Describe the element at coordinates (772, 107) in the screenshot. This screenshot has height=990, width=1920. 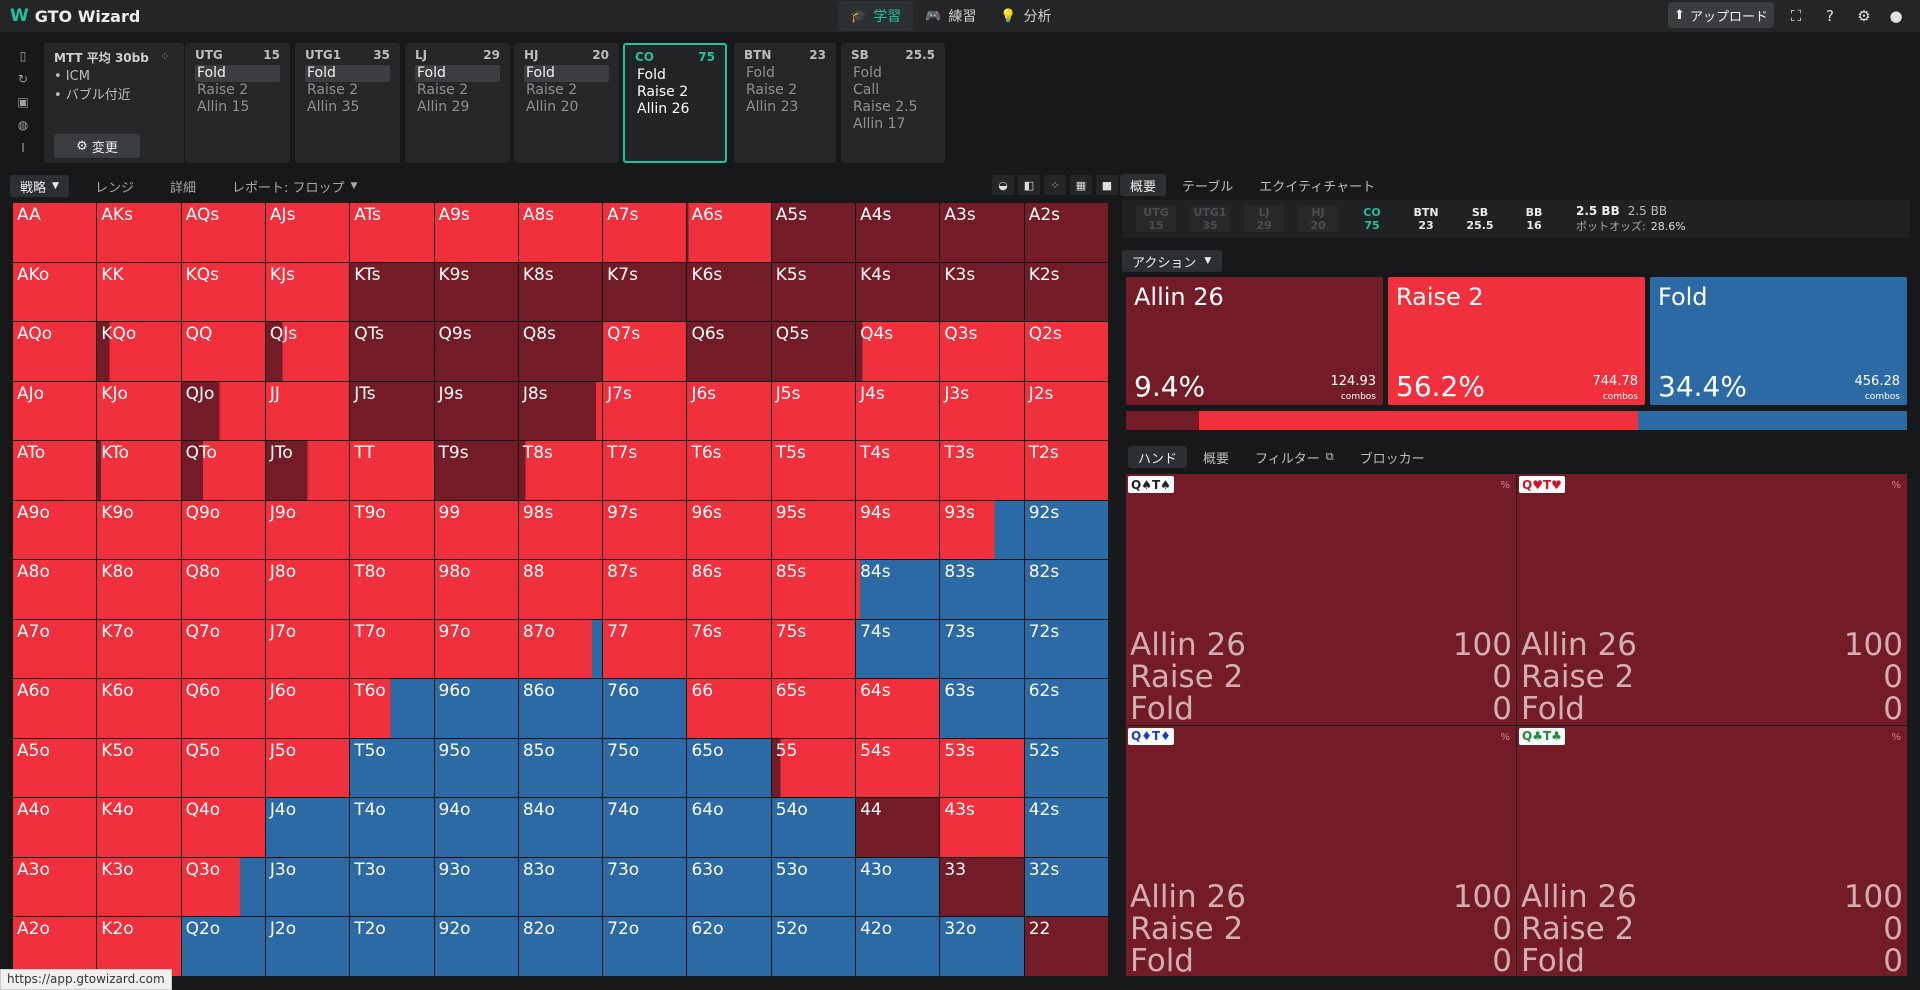
I see `position-action: Allin 23` at that location.